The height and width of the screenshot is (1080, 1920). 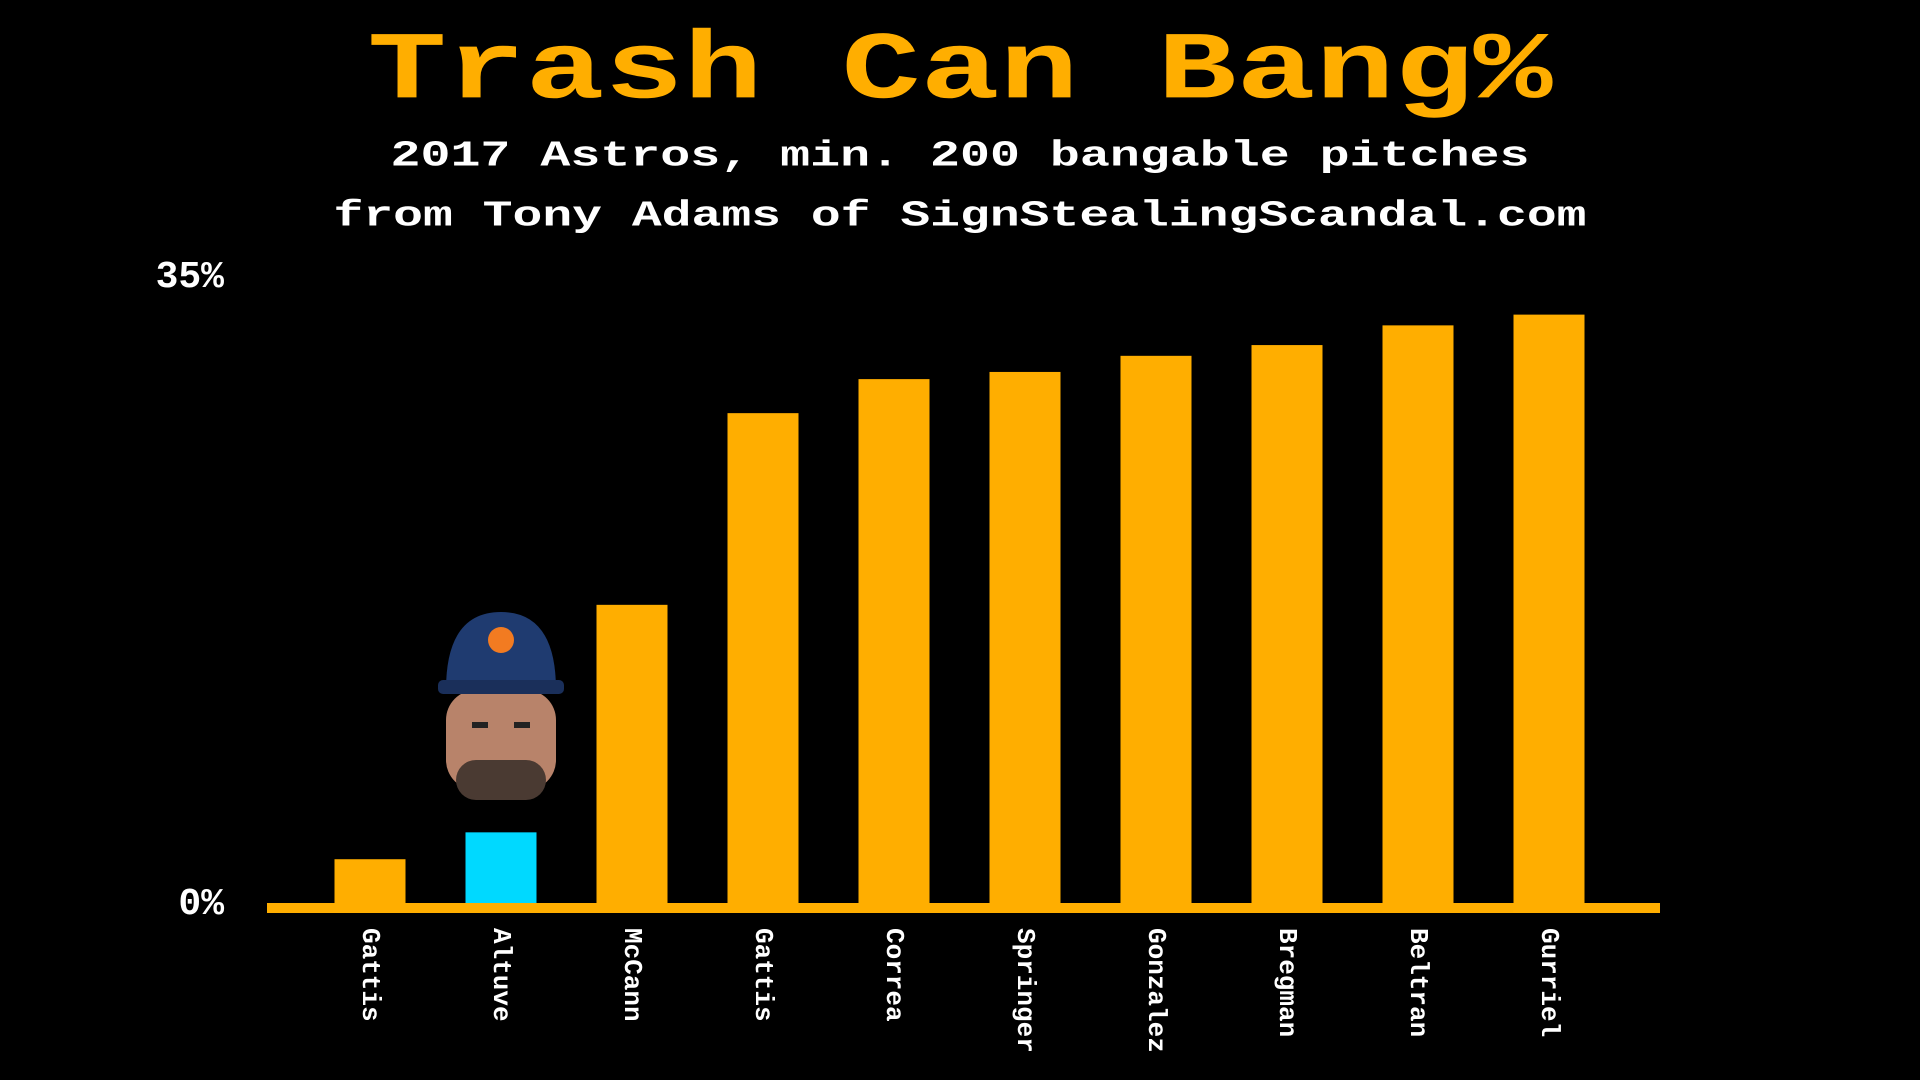 What do you see at coordinates (501, 640) in the screenshot?
I see `cap-logo` at bounding box center [501, 640].